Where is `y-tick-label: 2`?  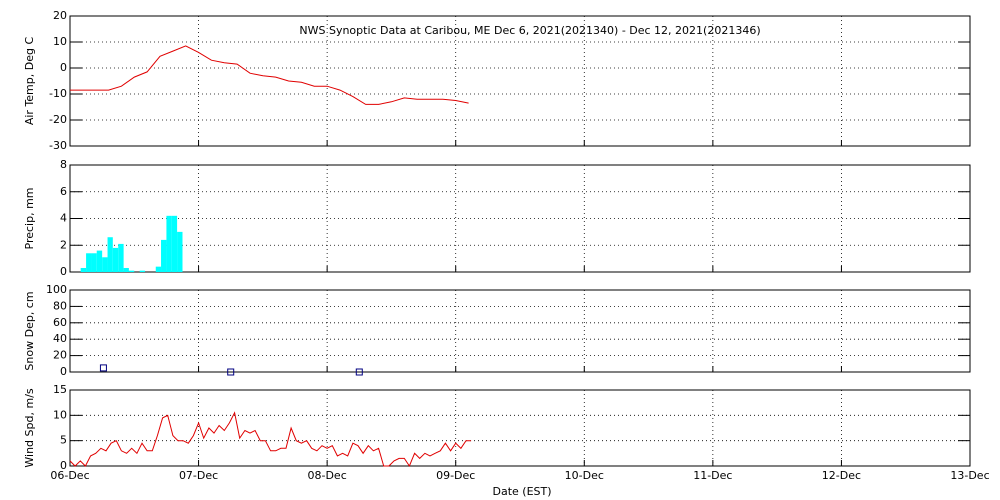
y-tick-label: 2 is located at coordinates (63, 244).